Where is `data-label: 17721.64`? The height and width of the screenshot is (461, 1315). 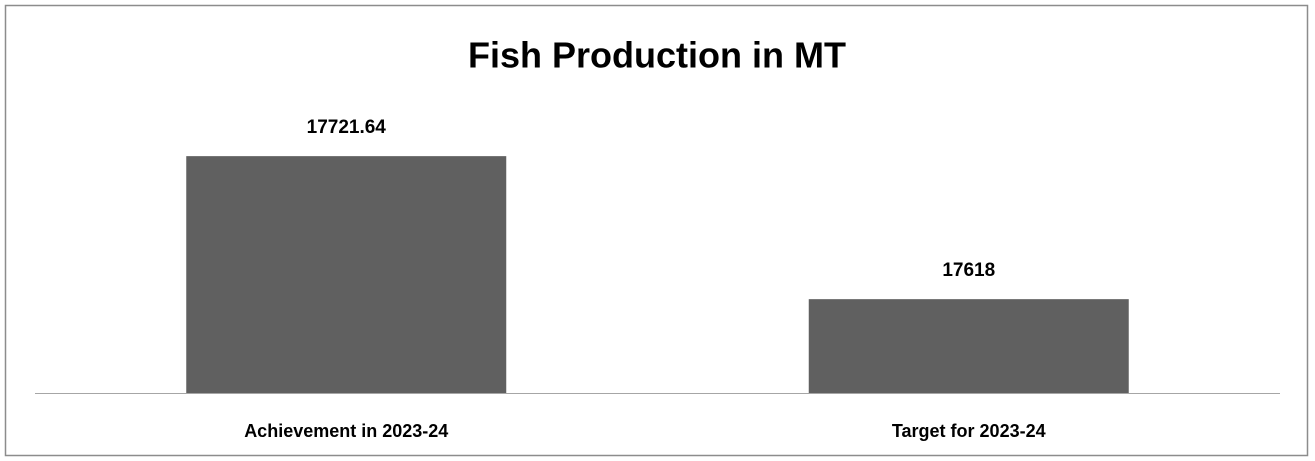
data-label: 17721.64 is located at coordinates (347, 127).